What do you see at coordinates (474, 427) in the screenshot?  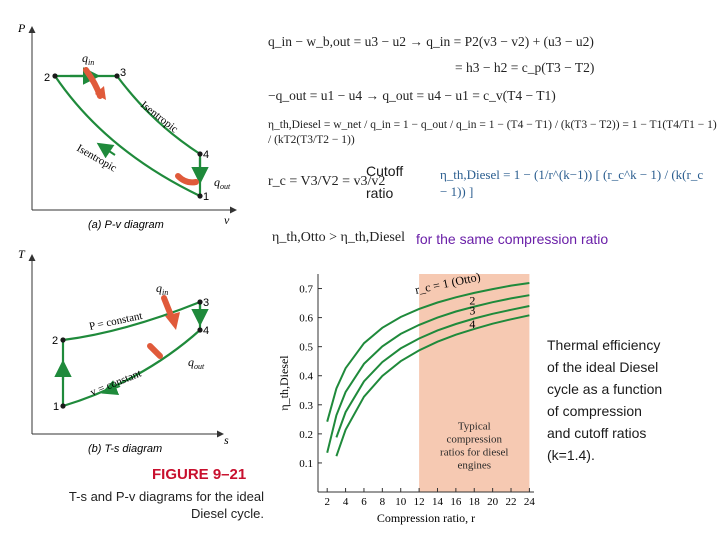 I see `band-label-line: Typical` at bounding box center [474, 427].